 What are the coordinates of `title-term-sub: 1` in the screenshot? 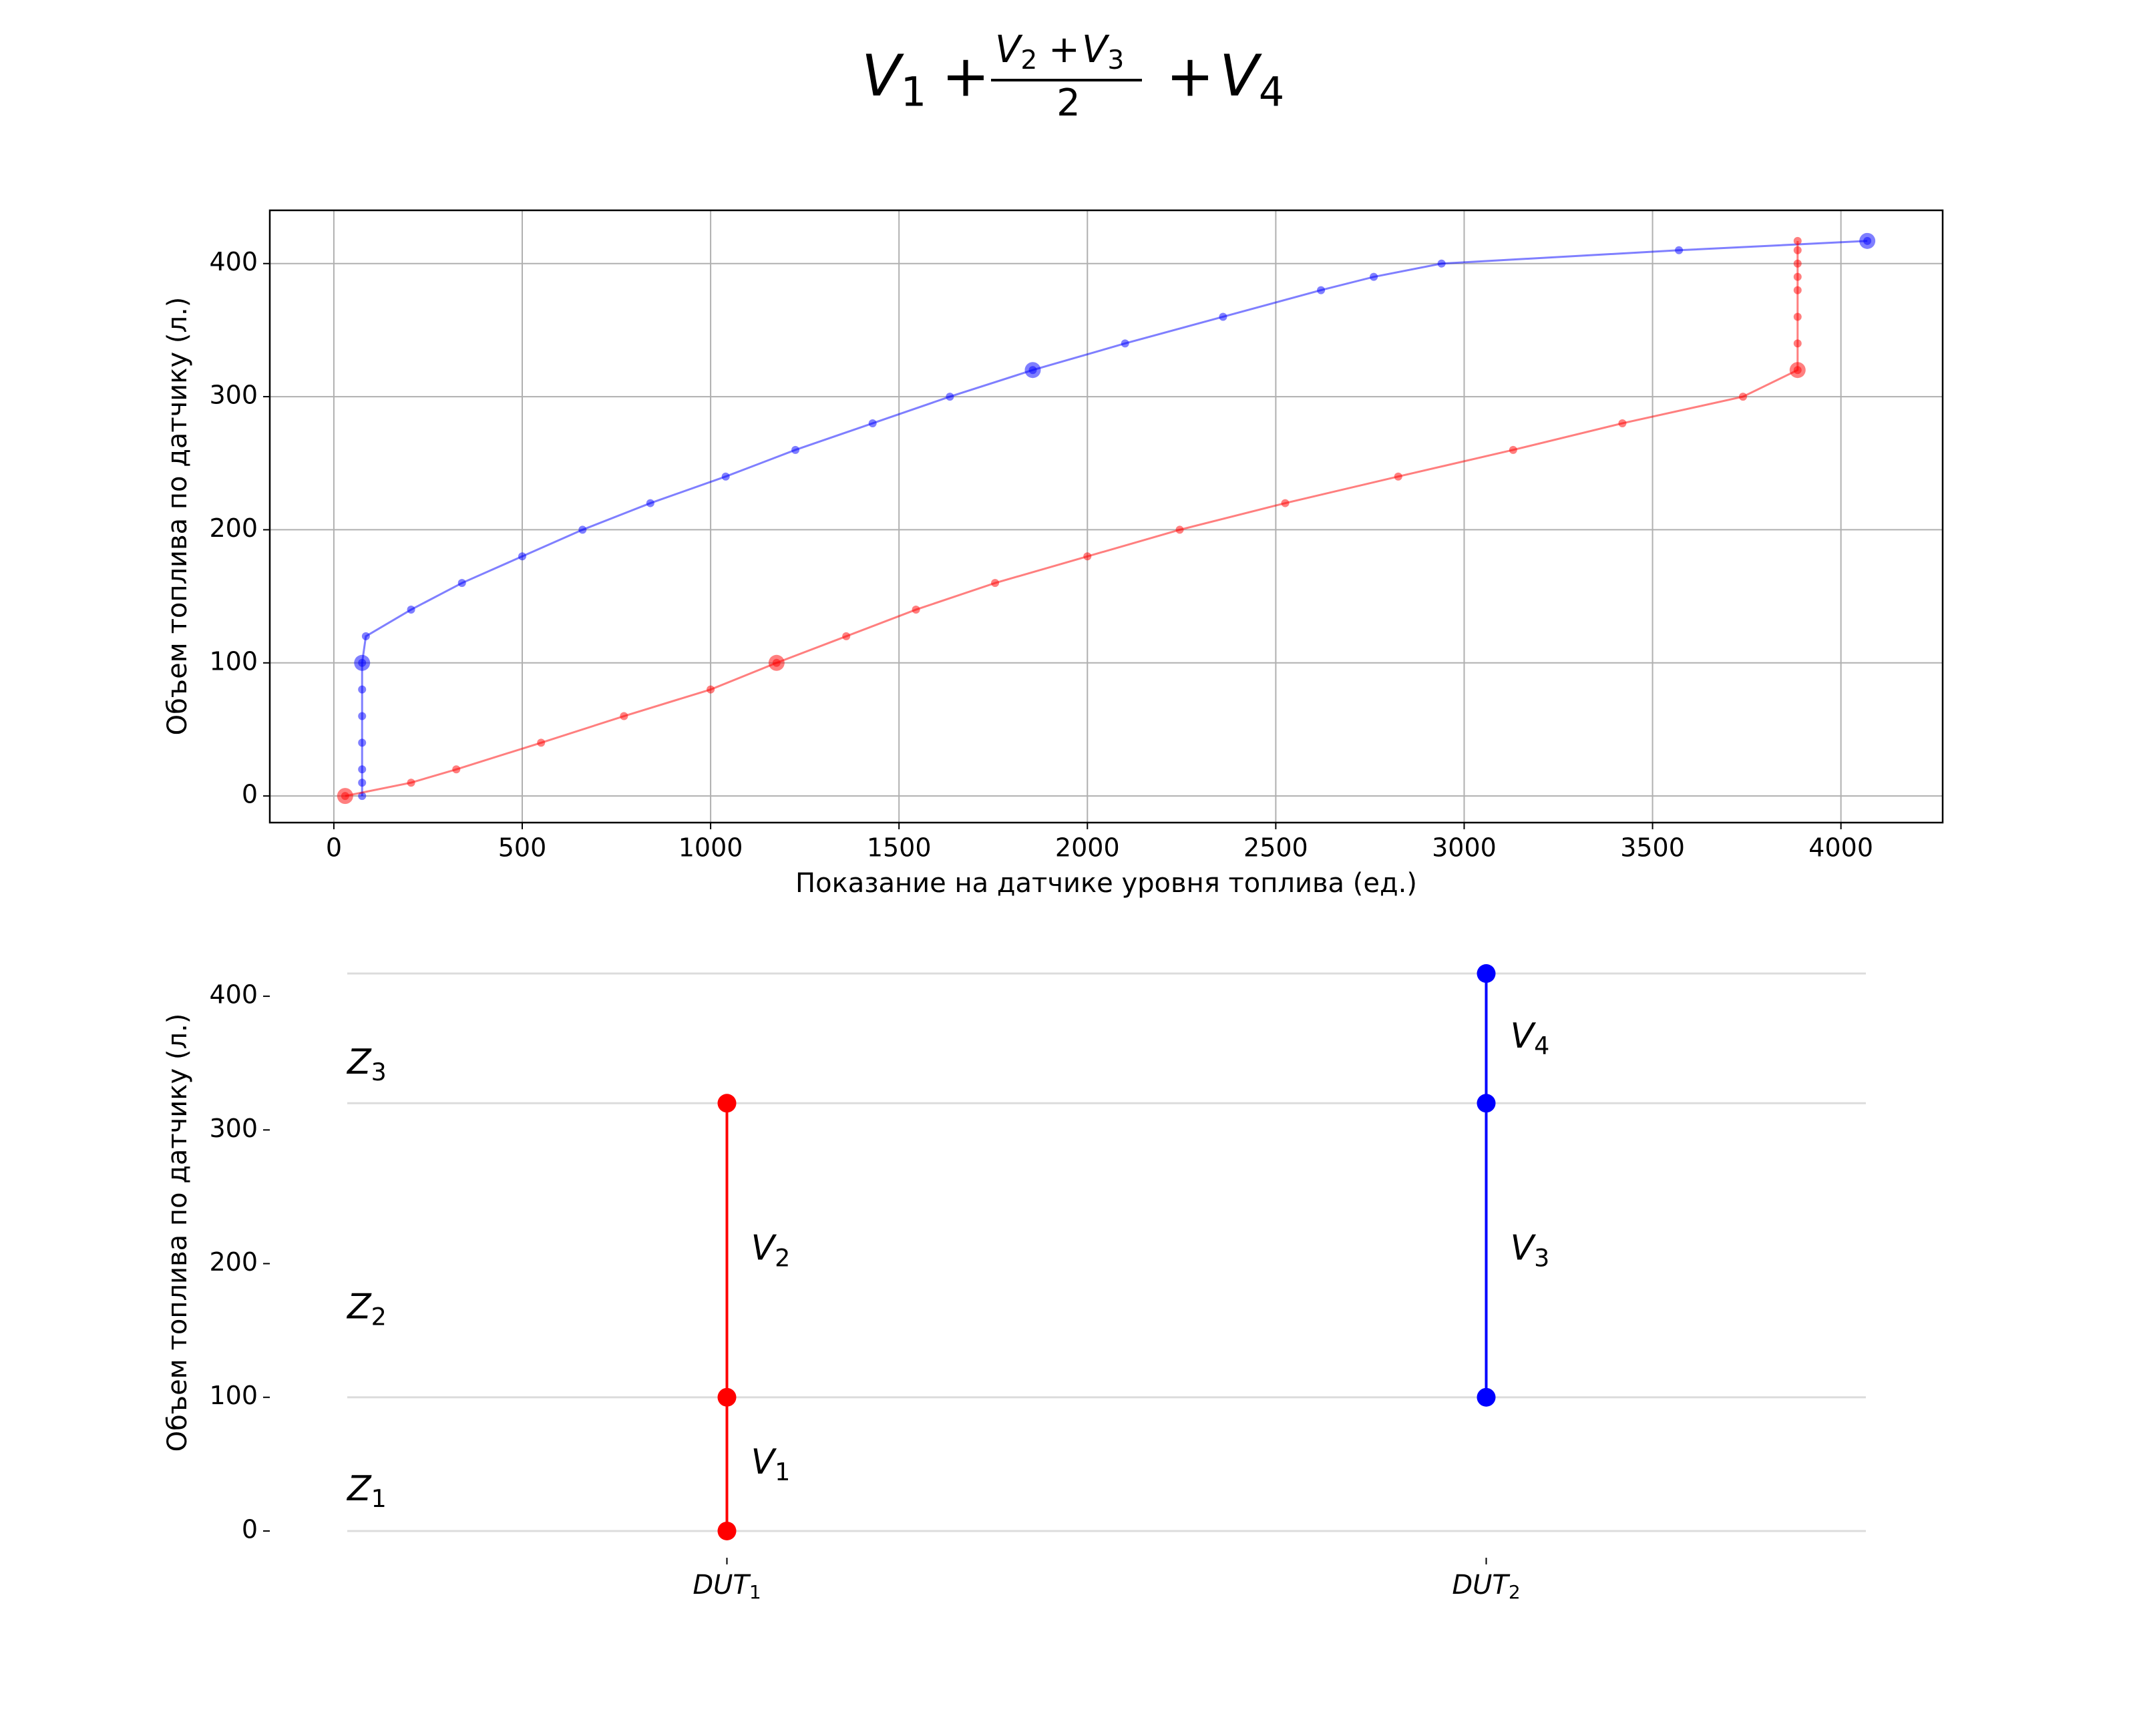 It's located at (913, 92).